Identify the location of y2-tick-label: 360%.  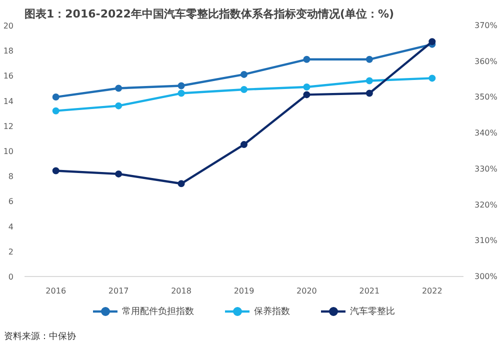
(486, 61).